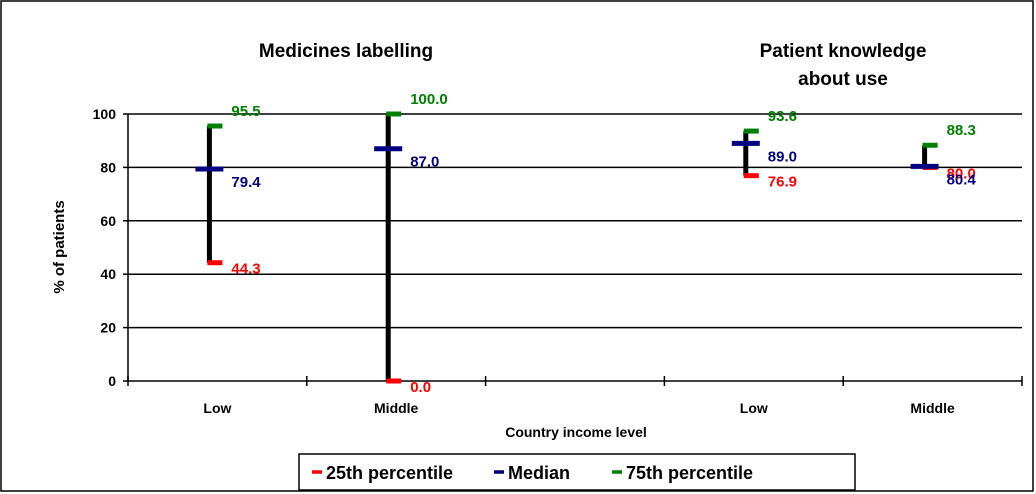  What do you see at coordinates (689, 473) in the screenshot?
I see `legend-label: 75th percentile` at bounding box center [689, 473].